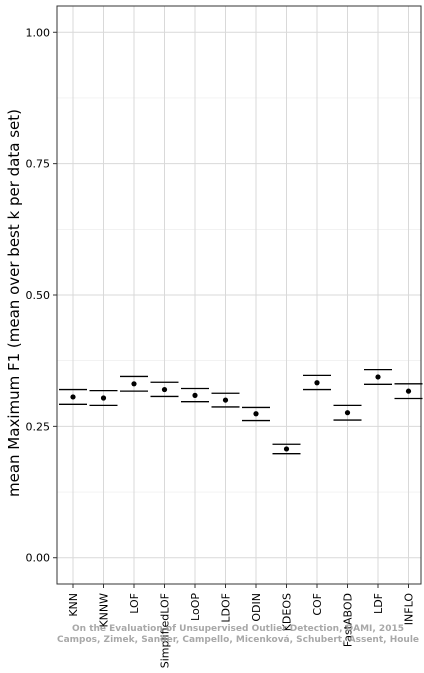 This screenshot has width=424, height=673. I want to click on error-bar-ldf, so click(378, 376).